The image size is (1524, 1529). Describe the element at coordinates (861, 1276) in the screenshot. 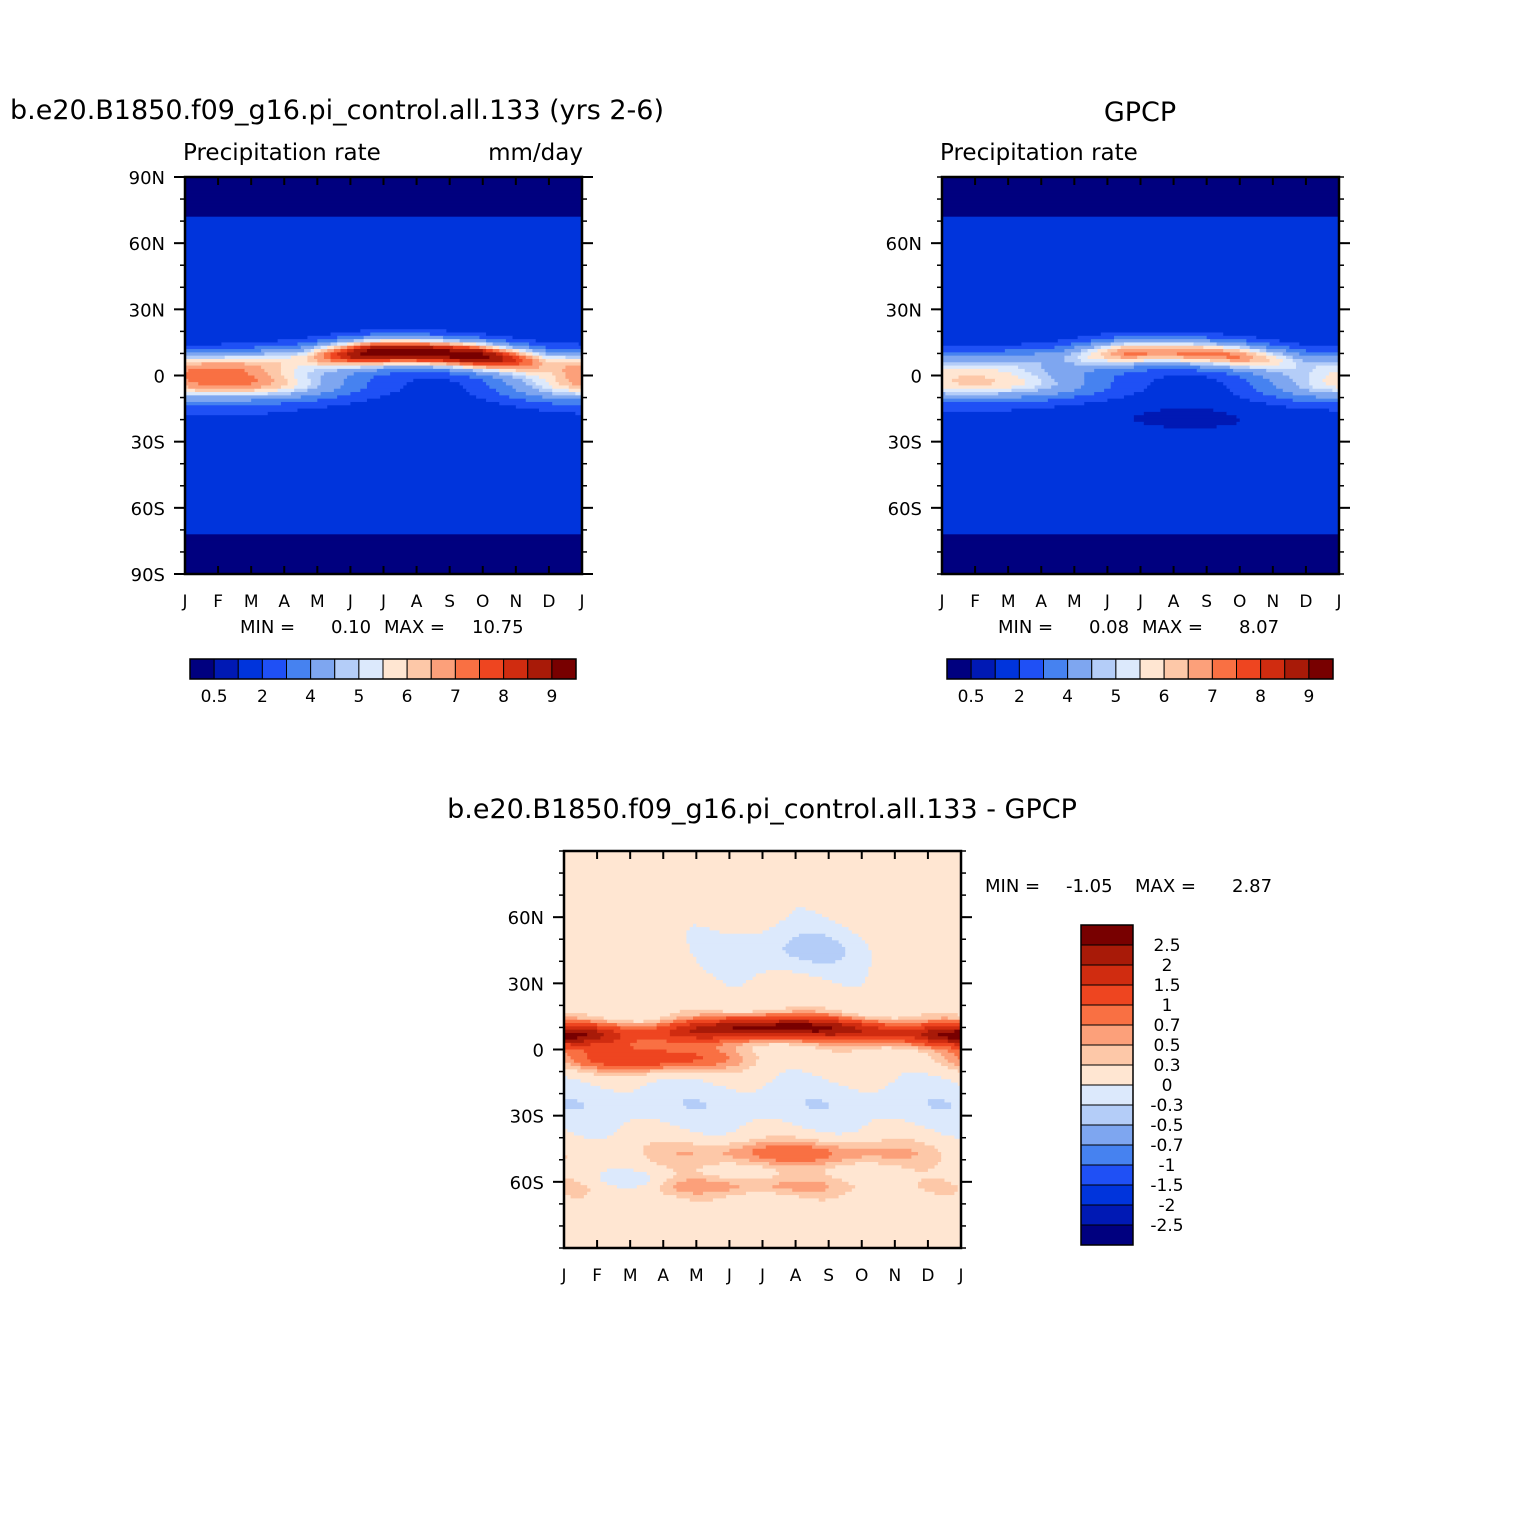

I see `panel-difference-xtick-label: O` at that location.